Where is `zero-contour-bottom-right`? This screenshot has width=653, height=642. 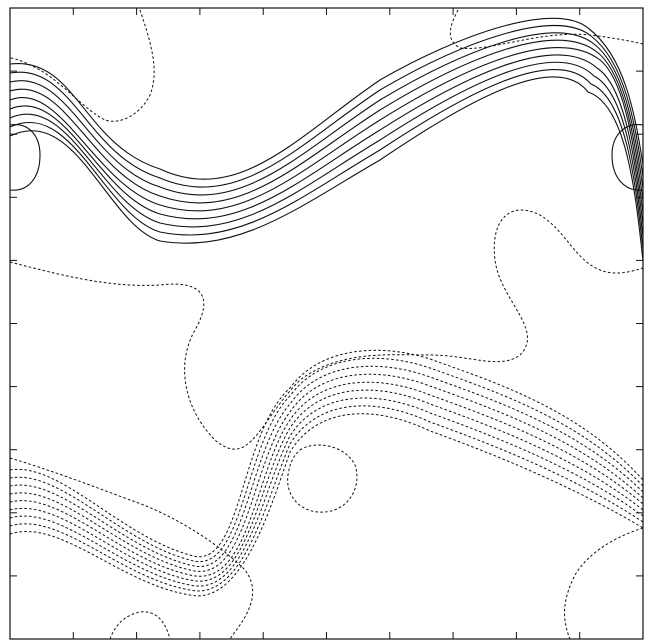 zero-contour-bottom-right is located at coordinates (604, 583).